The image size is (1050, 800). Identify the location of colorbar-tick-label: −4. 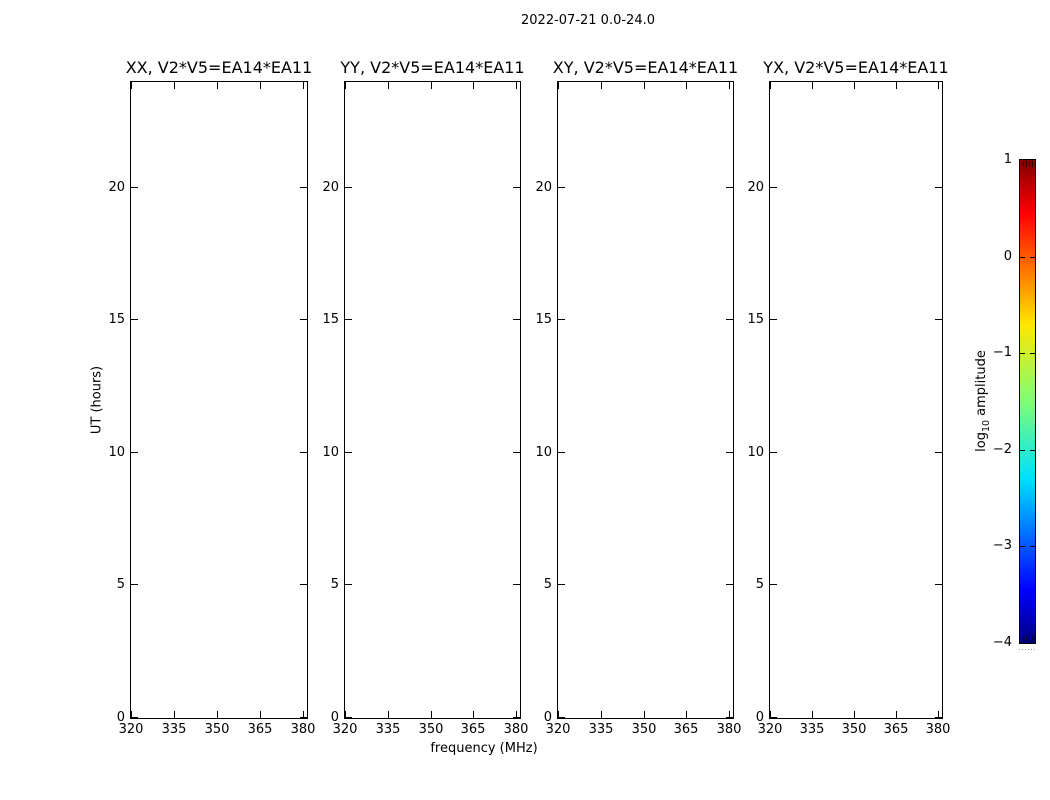
(1002, 642).